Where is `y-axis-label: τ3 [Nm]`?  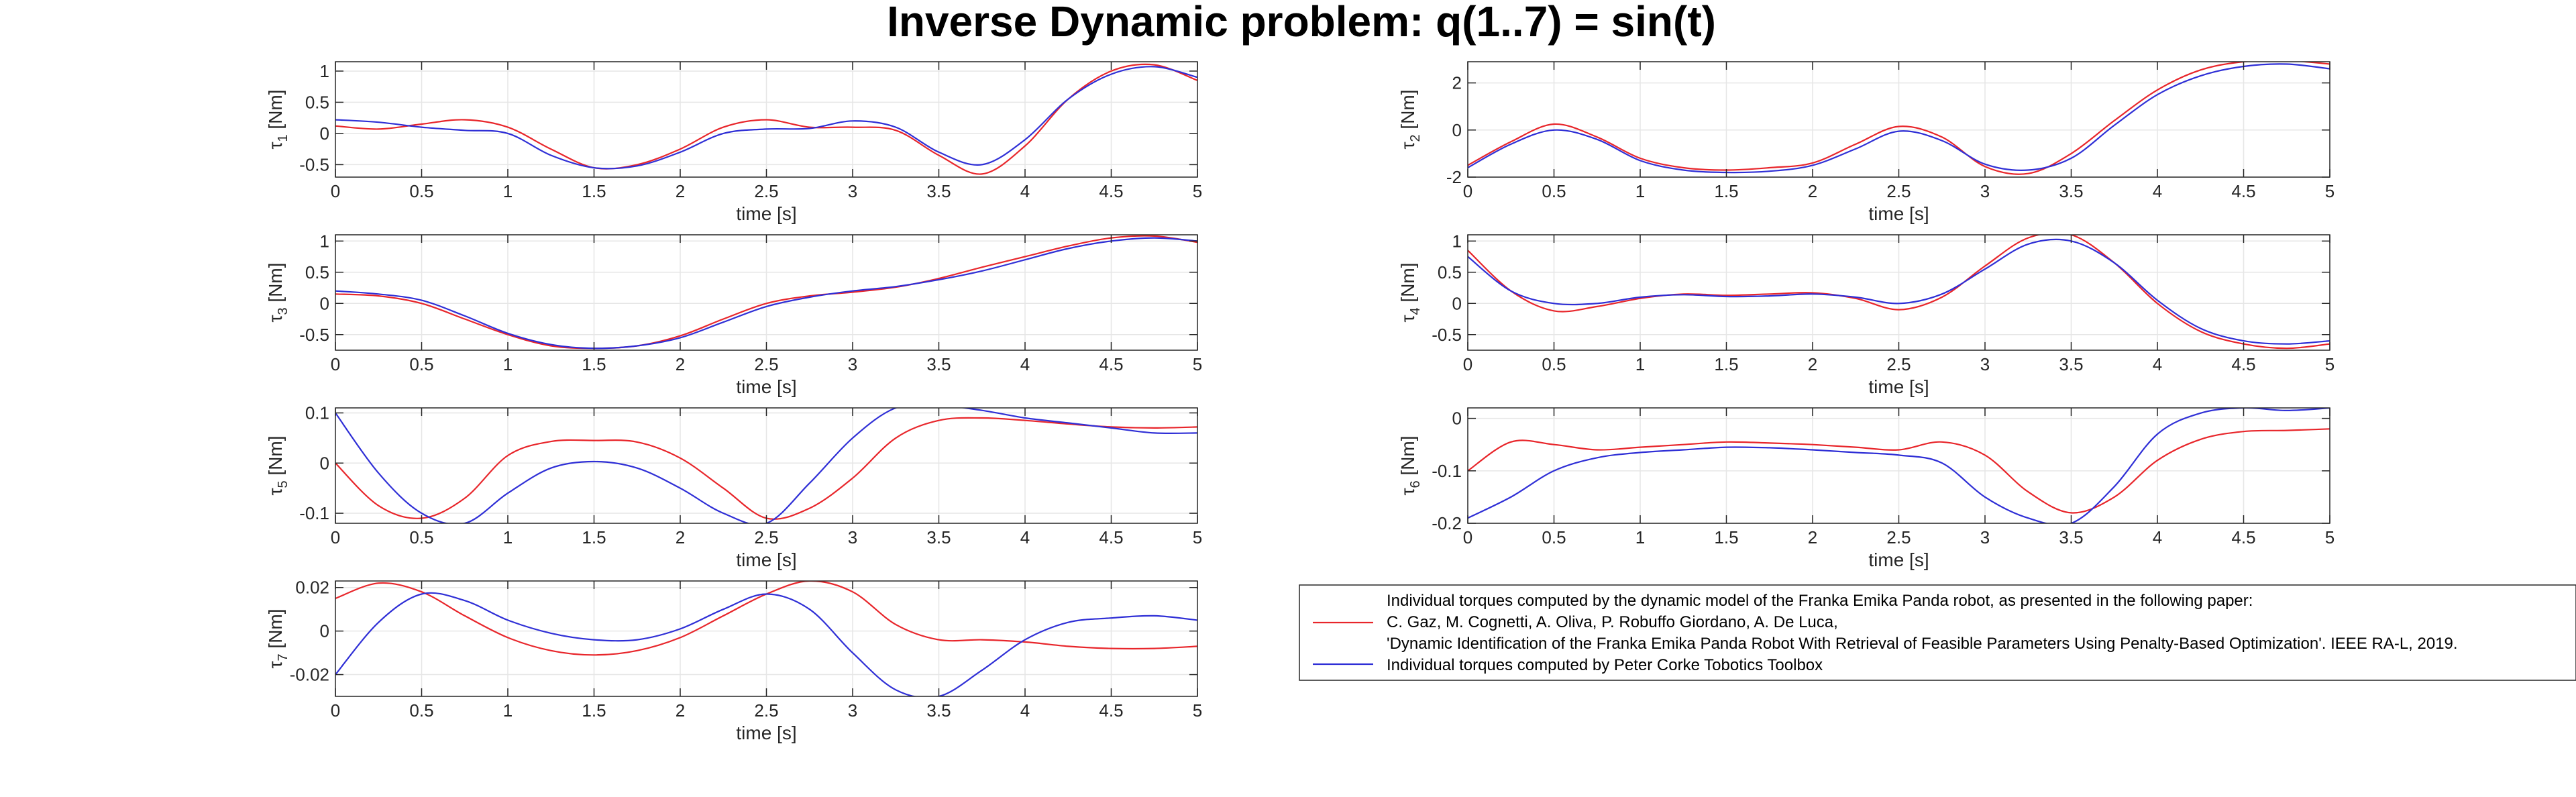
y-axis-label: τ3 [Nm] is located at coordinates (277, 292).